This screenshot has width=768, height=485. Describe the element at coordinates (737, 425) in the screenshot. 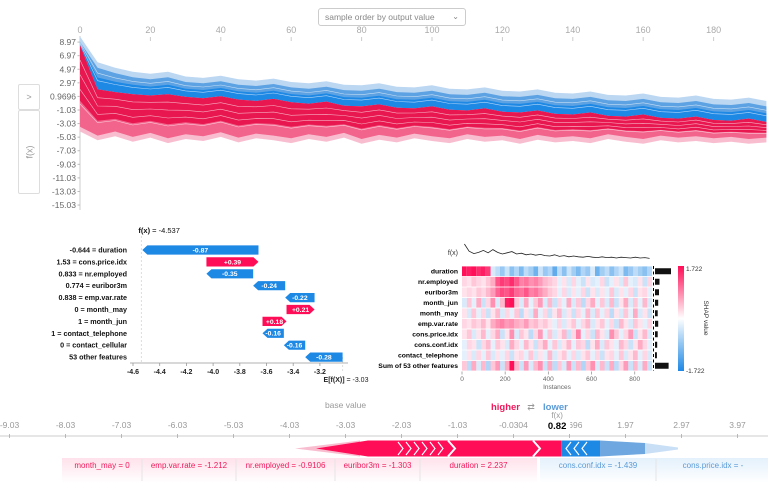

I see `axis-tick-label: 3.97` at that location.